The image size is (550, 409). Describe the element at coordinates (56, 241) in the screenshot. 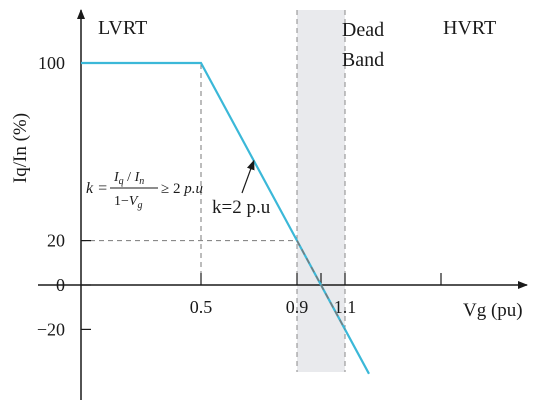

I see `y-tick-label-1: 20` at that location.